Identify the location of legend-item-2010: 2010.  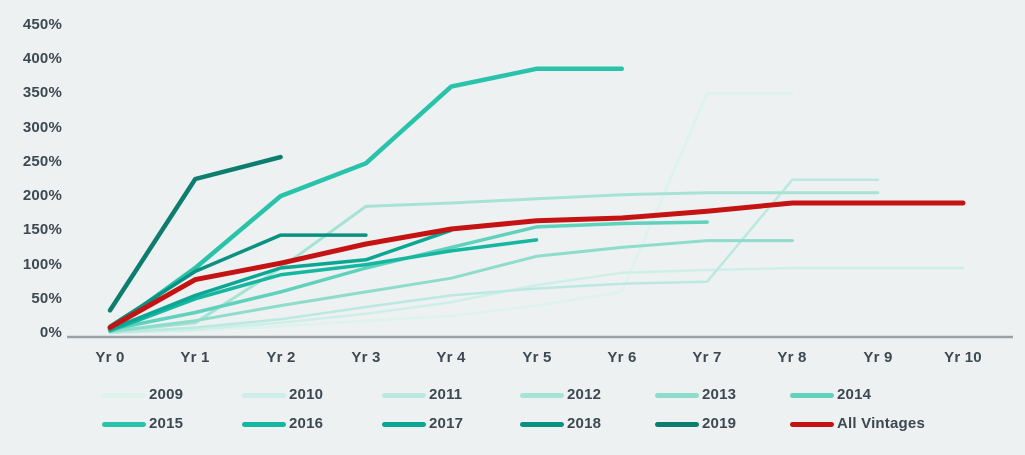
(282, 395).